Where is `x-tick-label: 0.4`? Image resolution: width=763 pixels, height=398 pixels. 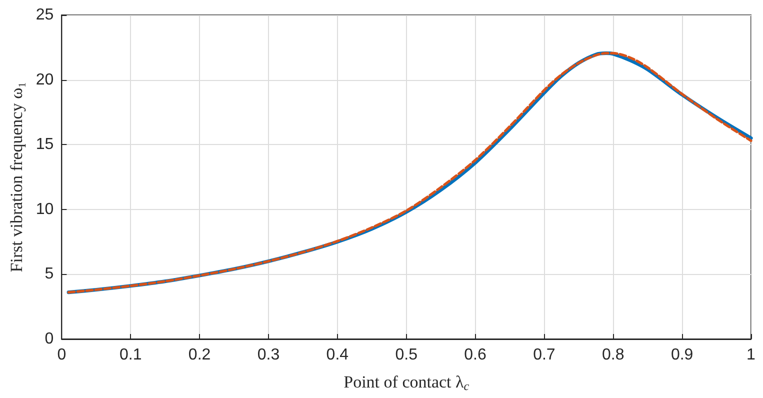
x-tick-label: 0.4 is located at coordinates (337, 355).